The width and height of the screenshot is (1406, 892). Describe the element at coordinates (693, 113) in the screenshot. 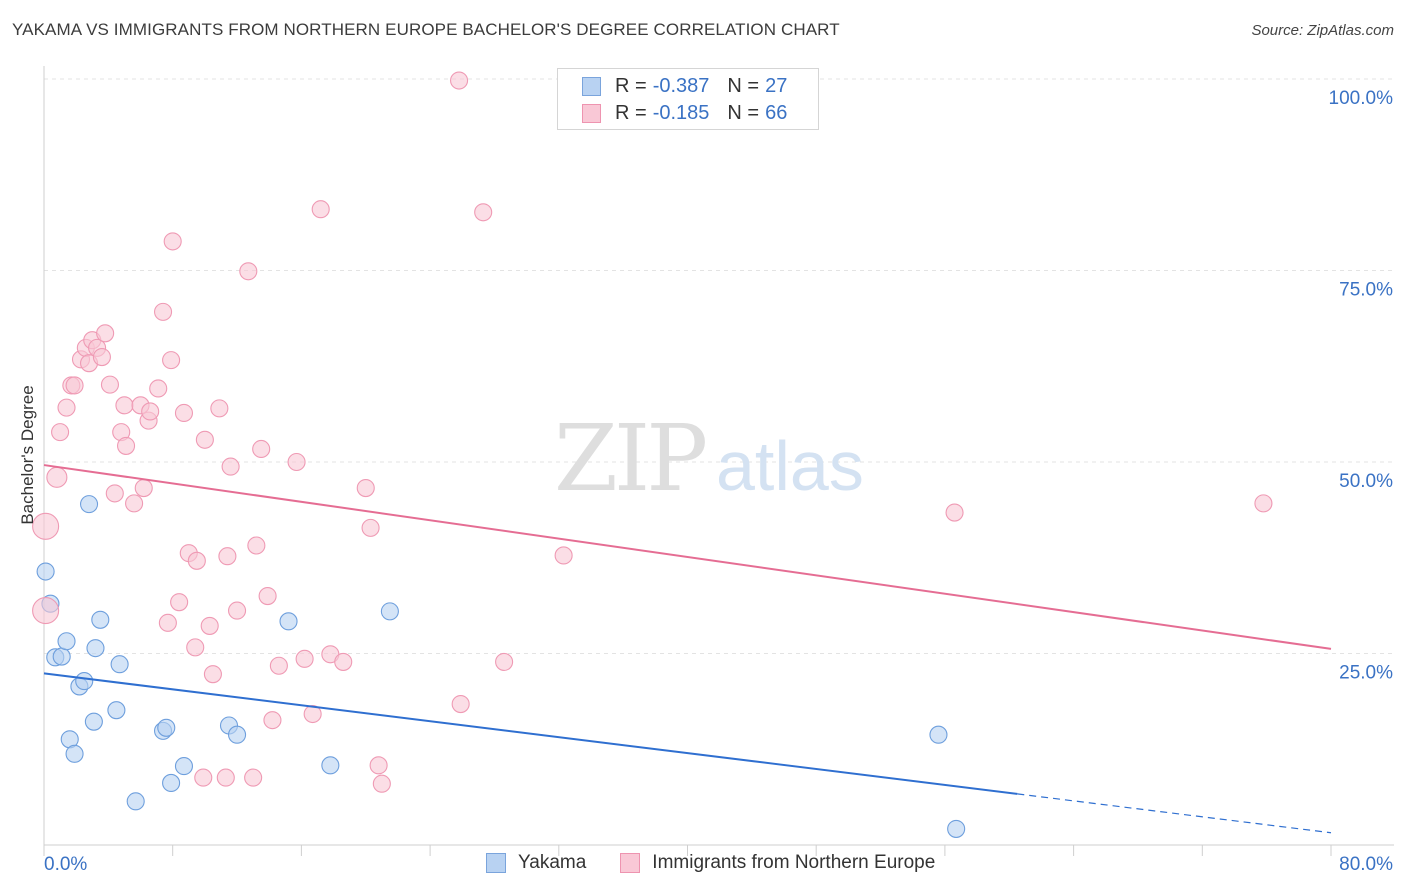

I see `legend-row-immigrants: R = -0.185 N = 66` at that location.